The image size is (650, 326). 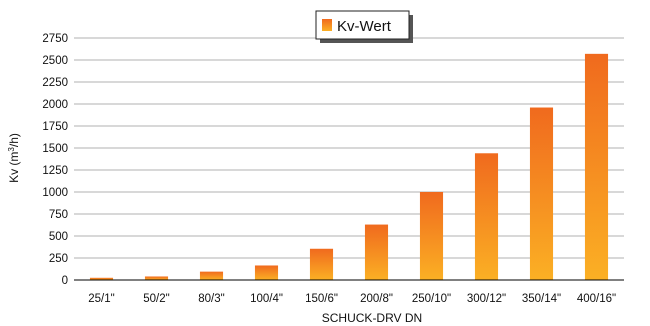 What do you see at coordinates (58, 237) in the screenshot?
I see `y-tick-label: 500` at bounding box center [58, 237].